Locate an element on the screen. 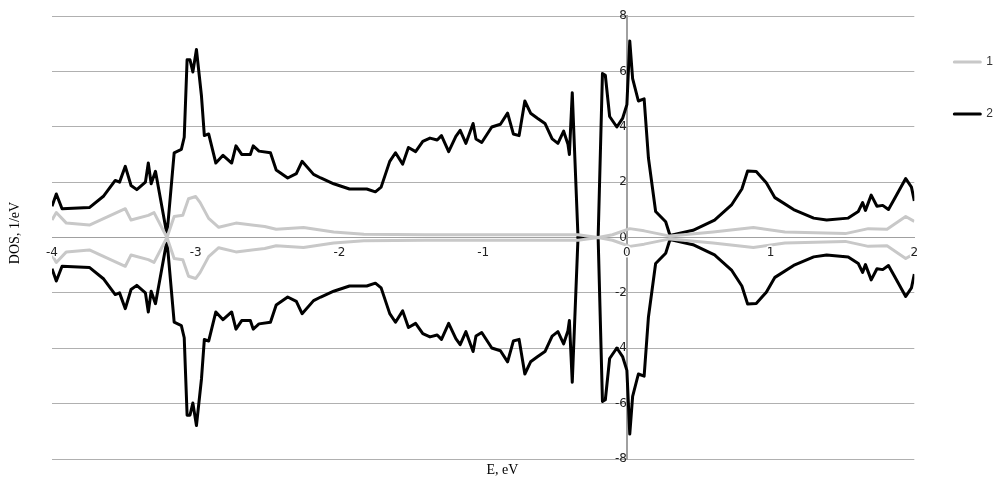  y-tick-label: 6 is located at coordinates (623, 70).